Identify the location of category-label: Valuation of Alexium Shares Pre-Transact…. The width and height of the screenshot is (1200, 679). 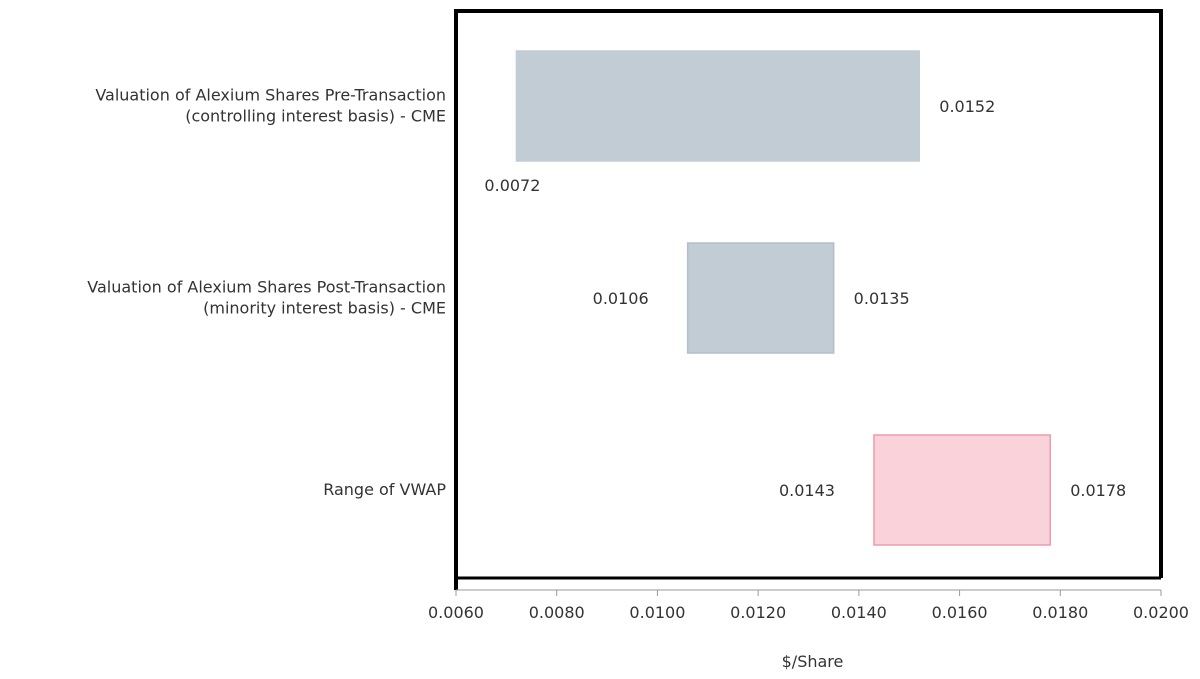
(270, 95).